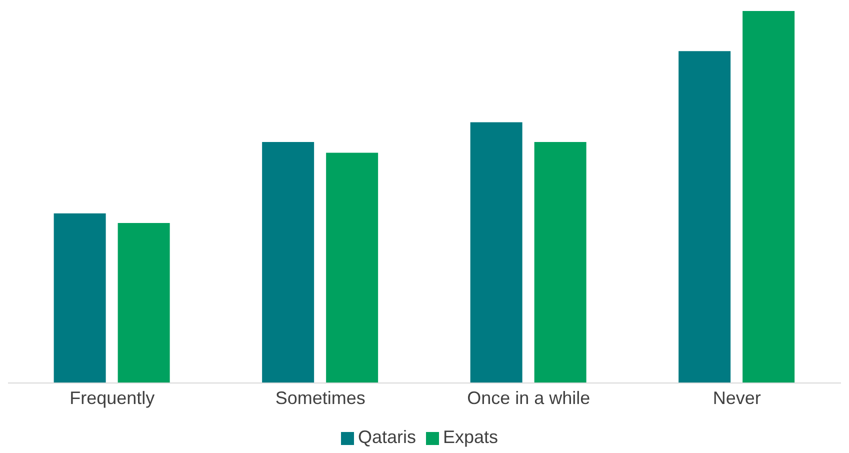  What do you see at coordinates (112, 398) in the screenshot?
I see `x-tick-label: Frequently` at bounding box center [112, 398].